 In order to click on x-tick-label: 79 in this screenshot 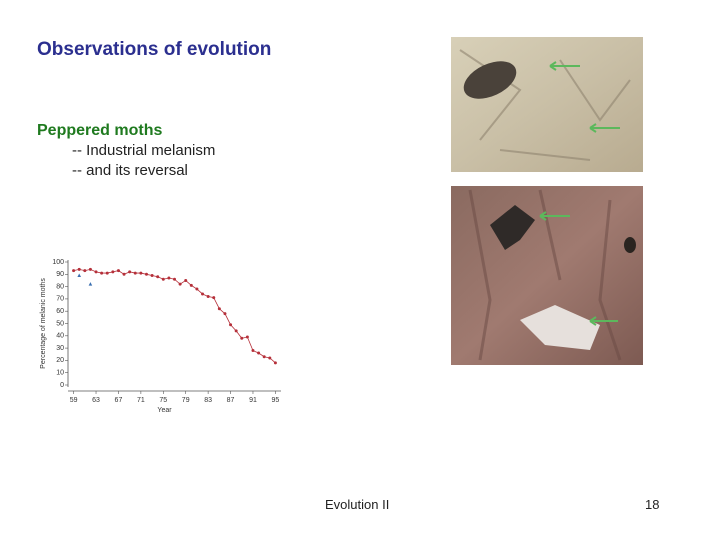, I will do `click(186, 400)`.